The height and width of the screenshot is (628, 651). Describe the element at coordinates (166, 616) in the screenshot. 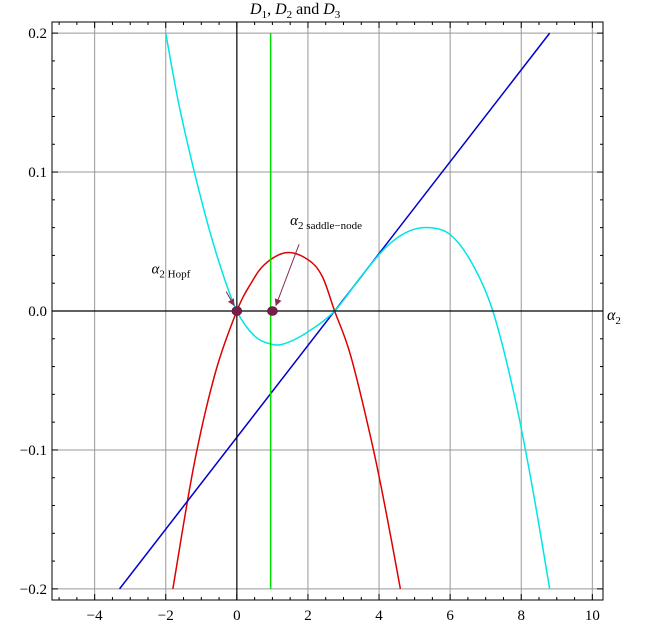

I see `x-tick-label: −2` at that location.